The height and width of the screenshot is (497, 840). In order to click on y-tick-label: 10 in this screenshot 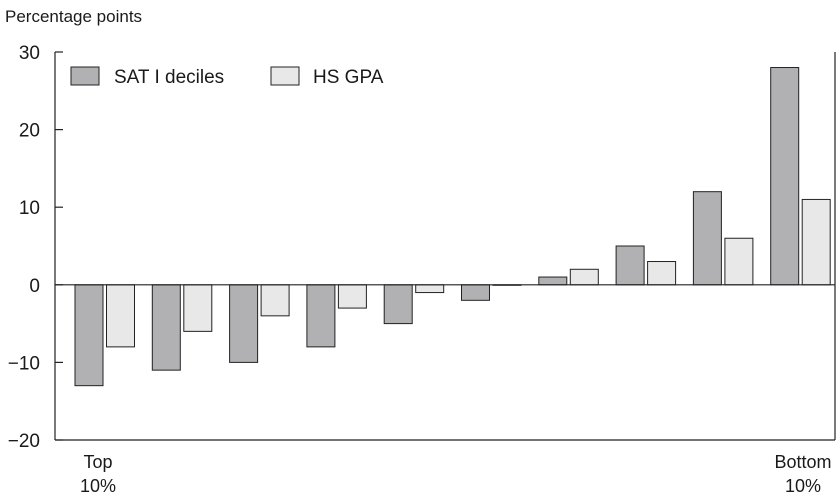, I will do `click(29, 208)`.